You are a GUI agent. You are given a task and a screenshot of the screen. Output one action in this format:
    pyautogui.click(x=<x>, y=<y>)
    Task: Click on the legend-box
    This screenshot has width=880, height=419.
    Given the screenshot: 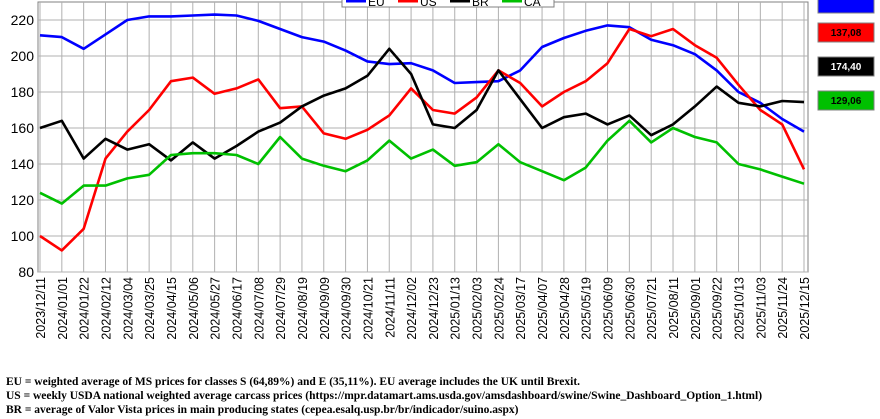 What is the action you would take?
    pyautogui.click(x=448, y=4)
    